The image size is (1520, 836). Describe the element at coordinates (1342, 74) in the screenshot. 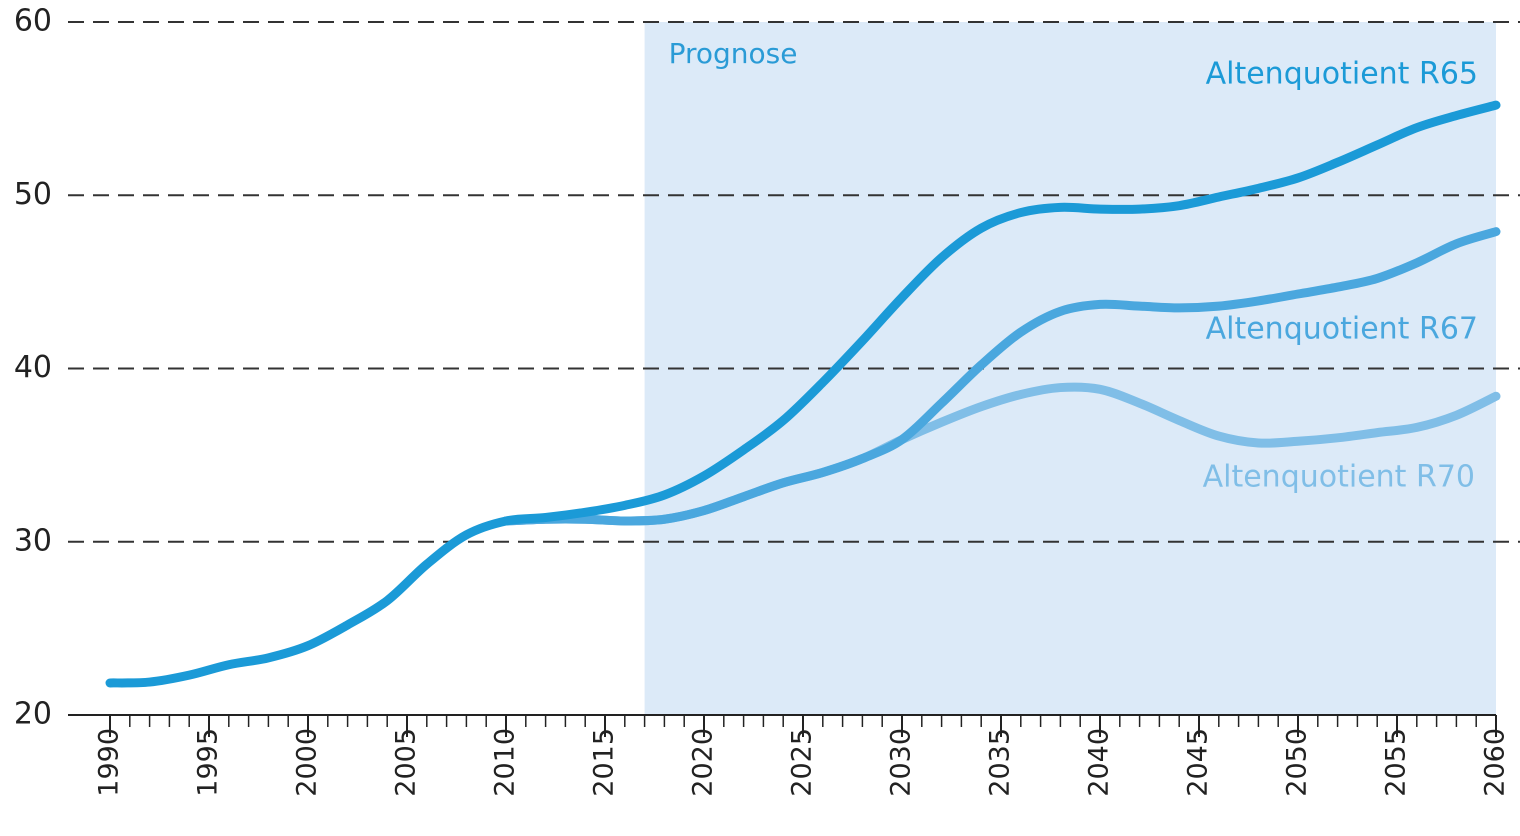

I see `series-label: Altenquotient R65` at that location.